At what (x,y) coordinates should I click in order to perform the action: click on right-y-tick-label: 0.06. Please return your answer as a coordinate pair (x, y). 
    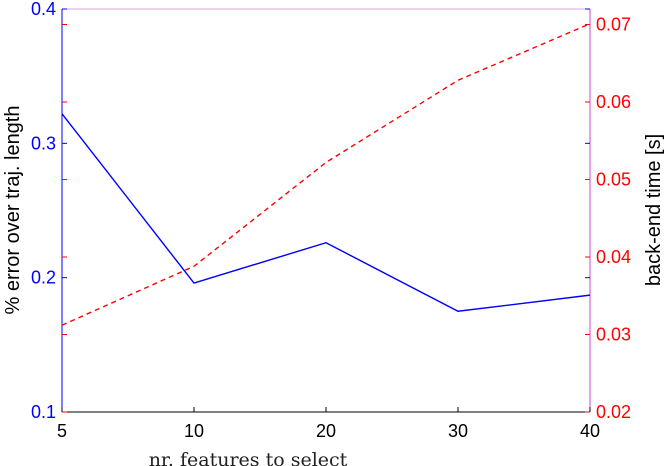
    Looking at the image, I should click on (613, 102).